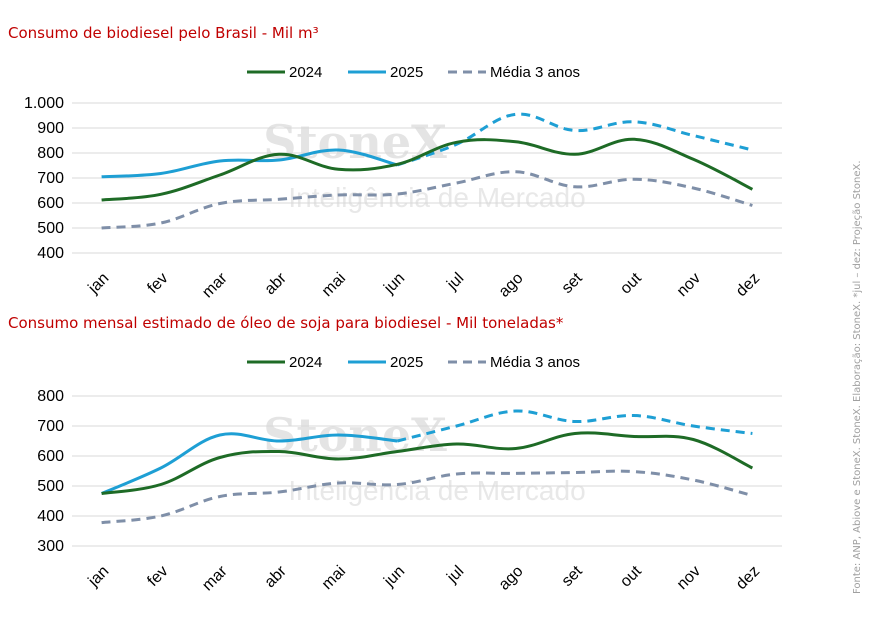  What do you see at coordinates (44, 103) in the screenshot?
I see `y-tick-label: 1.000` at bounding box center [44, 103].